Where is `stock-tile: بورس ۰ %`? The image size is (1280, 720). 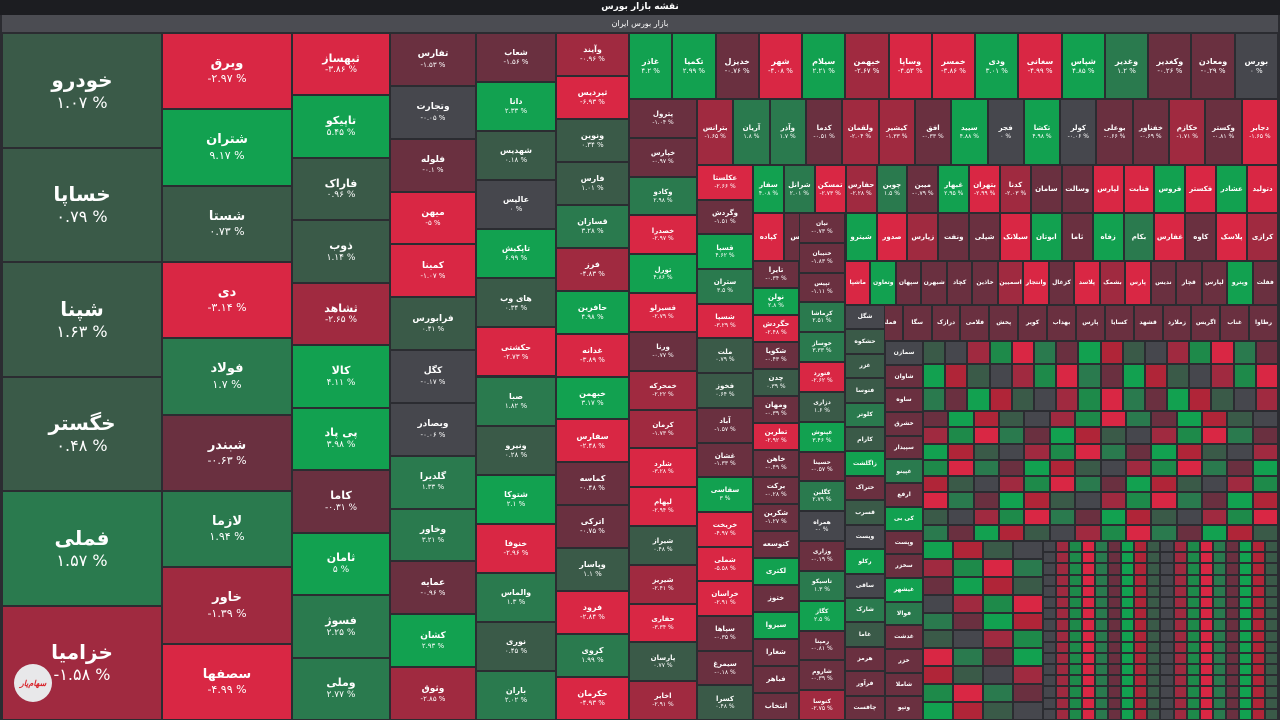
stock-tile: بورس ۰ % is located at coordinates (1256, 66).